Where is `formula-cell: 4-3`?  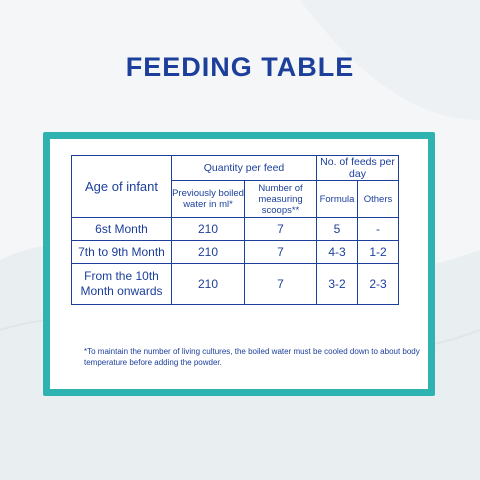 formula-cell: 4-3 is located at coordinates (337, 252).